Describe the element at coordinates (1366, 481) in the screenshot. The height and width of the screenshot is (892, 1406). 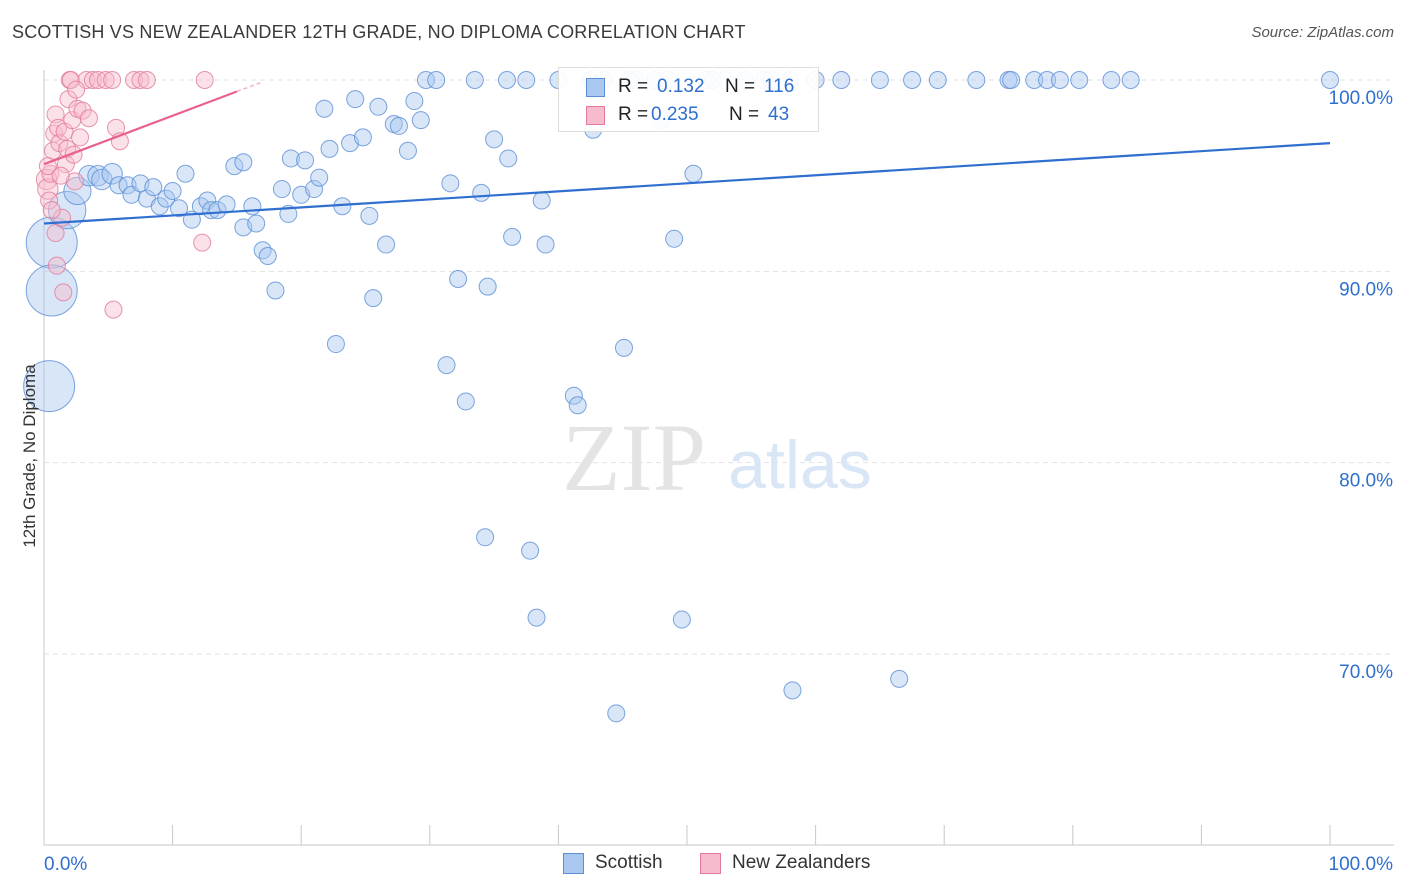
I see `y-tick-label-1: 80.0%` at that location.